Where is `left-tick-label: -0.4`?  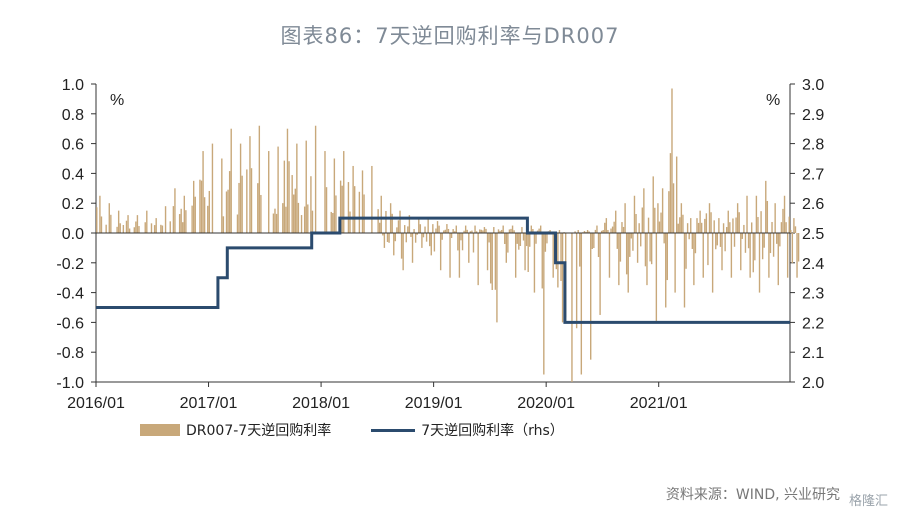
left-tick-label: -0.4 is located at coordinates (70, 294).